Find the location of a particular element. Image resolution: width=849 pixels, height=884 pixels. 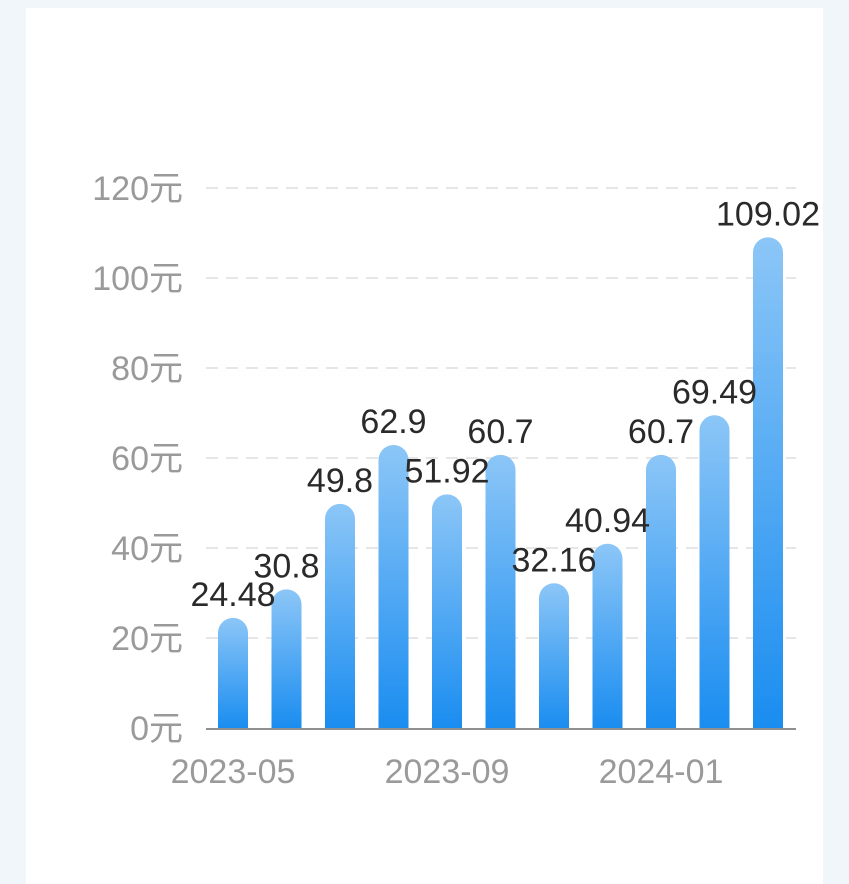

bar-value-label: 32.16 is located at coordinates (553, 560).